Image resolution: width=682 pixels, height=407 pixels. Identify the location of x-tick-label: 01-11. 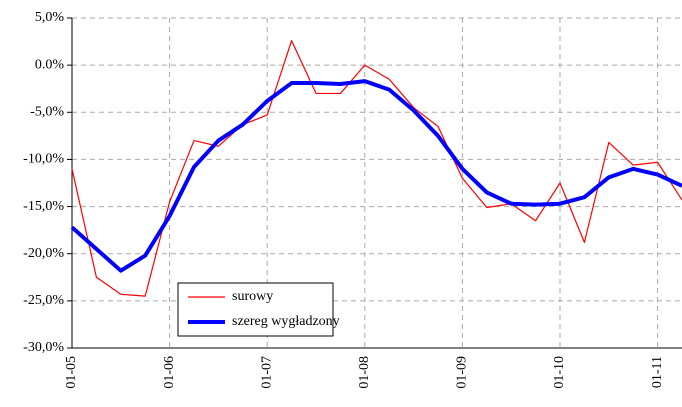
(657, 372).